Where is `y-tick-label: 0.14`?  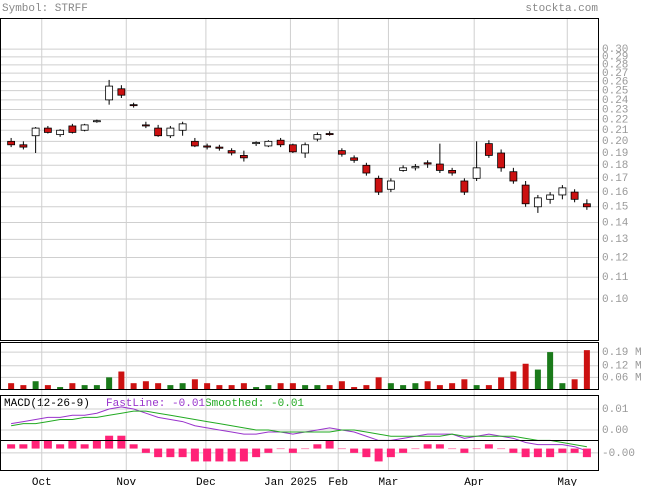 y-tick-label: 0.14 is located at coordinates (615, 223).